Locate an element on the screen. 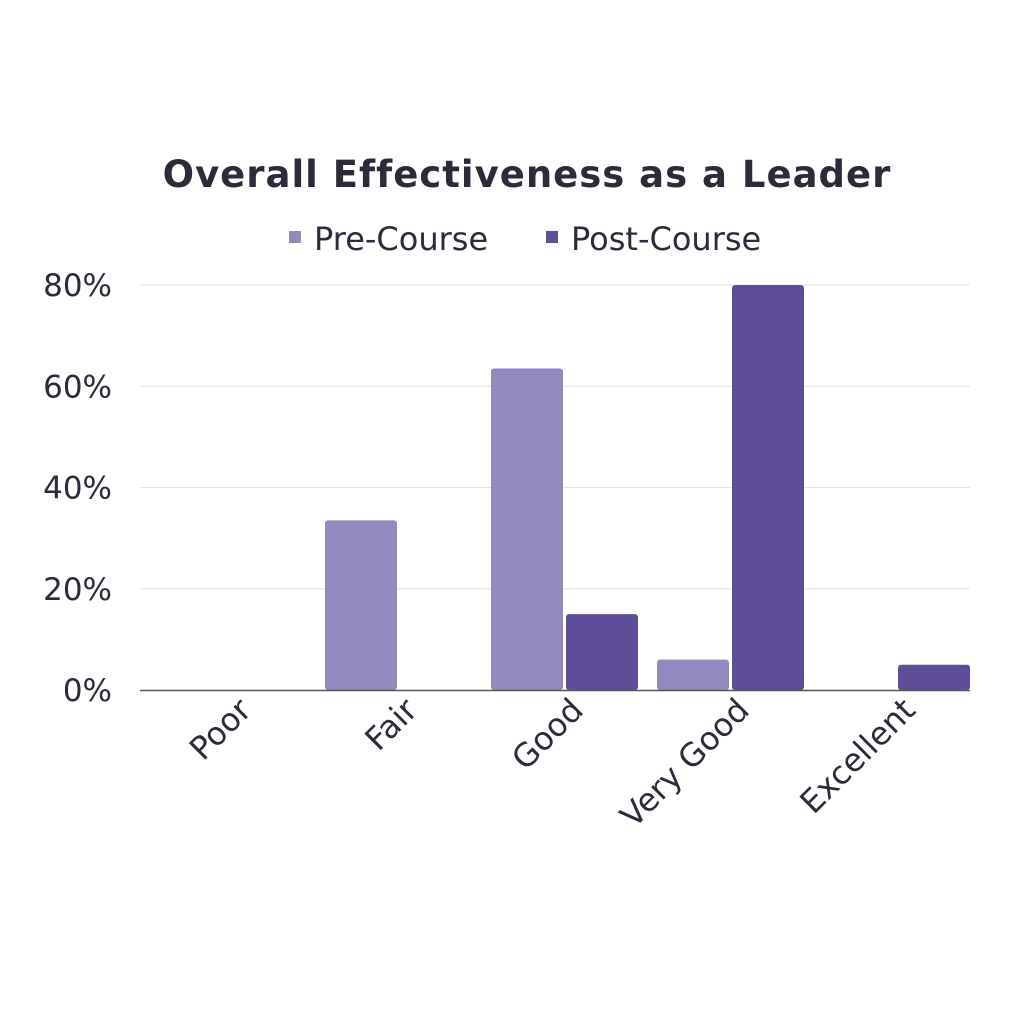 The width and height of the screenshot is (1024, 1028). legend-label-1: Post-Course is located at coordinates (666, 239).